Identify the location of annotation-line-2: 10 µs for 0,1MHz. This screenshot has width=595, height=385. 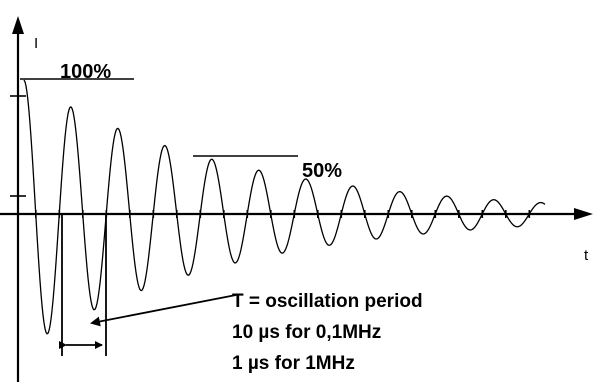
(306, 332).